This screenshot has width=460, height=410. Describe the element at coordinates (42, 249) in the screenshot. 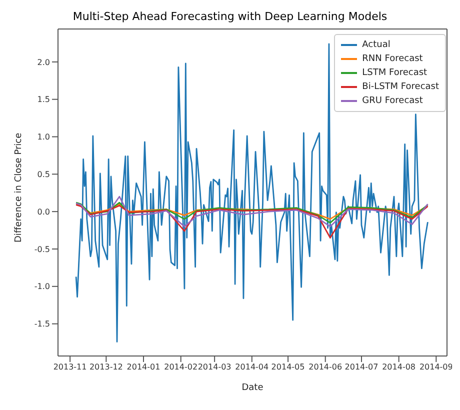

I see `y-tick-label: -0.5` at that location.